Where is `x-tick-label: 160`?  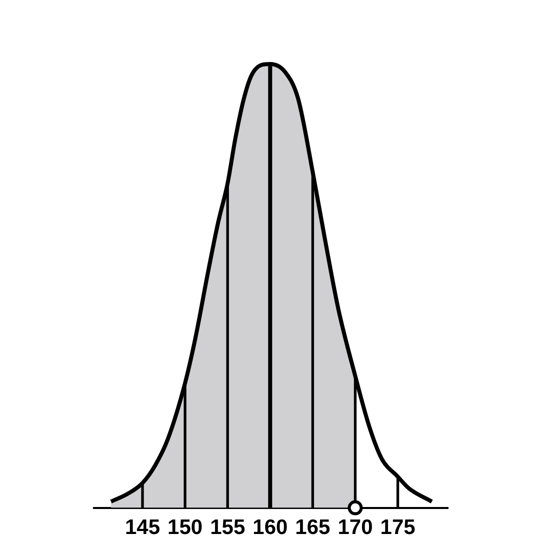
x-tick-label: 160 is located at coordinates (270, 528).